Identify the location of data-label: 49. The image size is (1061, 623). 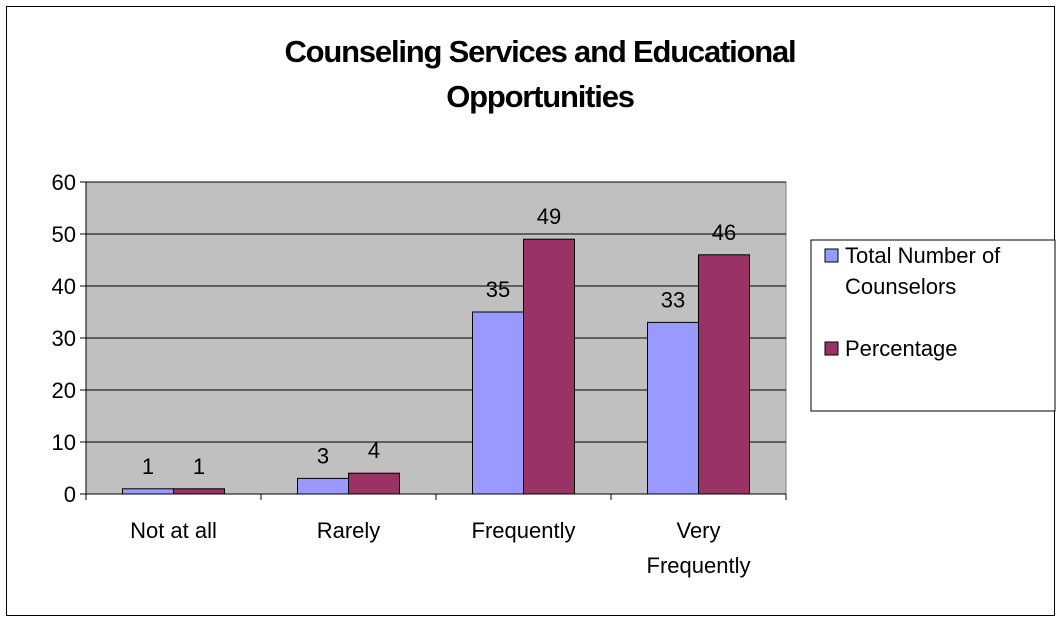
(549, 216).